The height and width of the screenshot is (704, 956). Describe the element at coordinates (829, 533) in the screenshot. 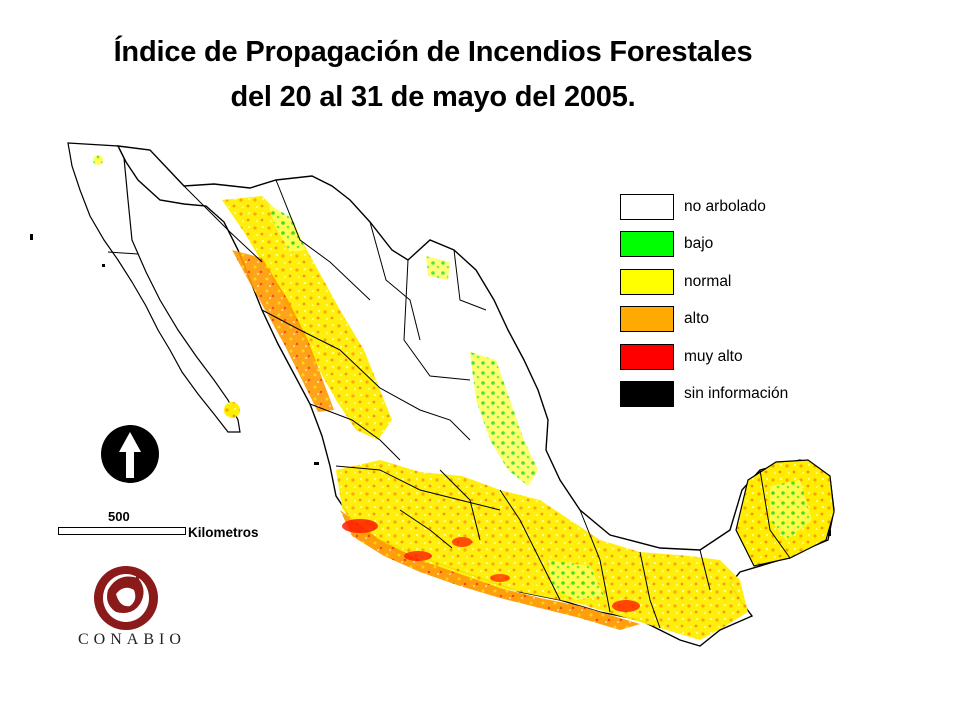

I see `island-cozumel` at that location.